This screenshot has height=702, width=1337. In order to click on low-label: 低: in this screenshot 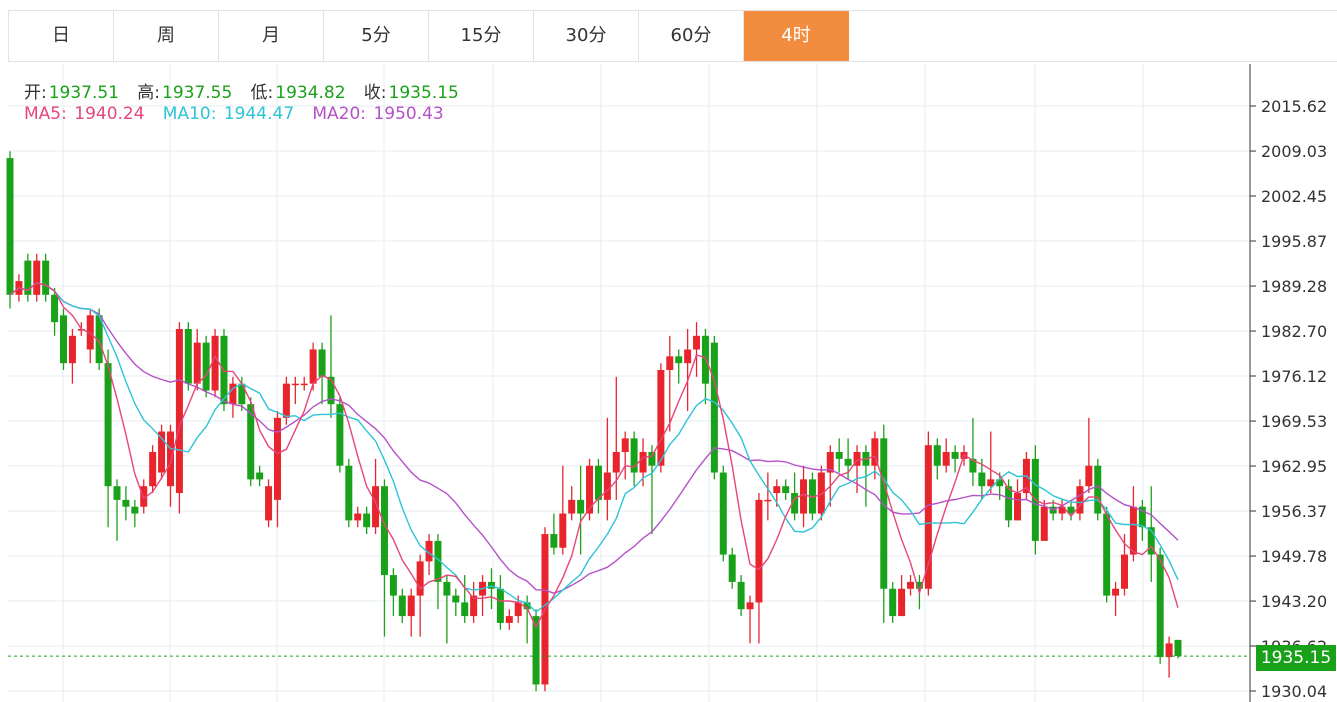, I will do `click(262, 93)`.